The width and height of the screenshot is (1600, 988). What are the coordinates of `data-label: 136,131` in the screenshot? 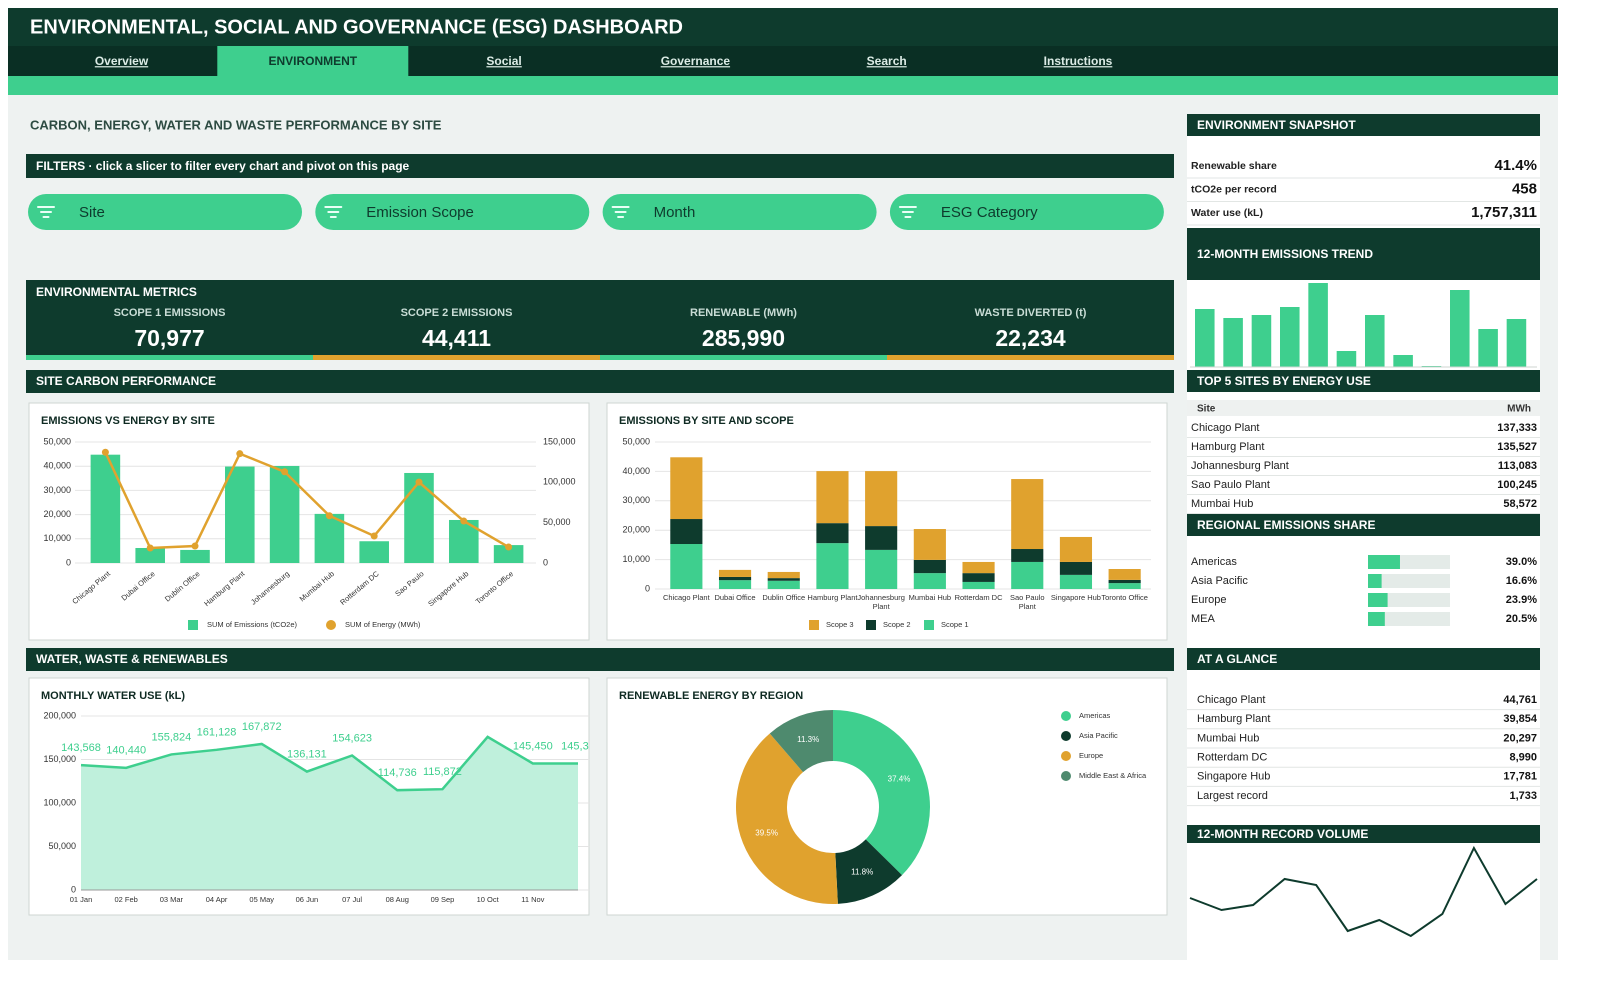 It's located at (307, 754).